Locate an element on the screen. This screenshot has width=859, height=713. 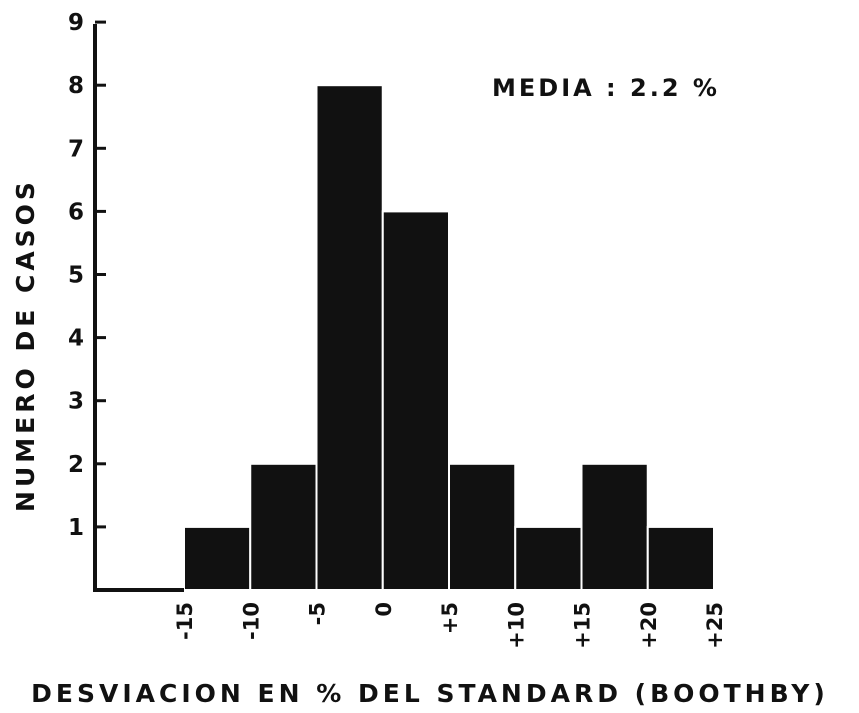
y-axis-title: NUMERO DE CASOS is located at coordinates (25, 345).